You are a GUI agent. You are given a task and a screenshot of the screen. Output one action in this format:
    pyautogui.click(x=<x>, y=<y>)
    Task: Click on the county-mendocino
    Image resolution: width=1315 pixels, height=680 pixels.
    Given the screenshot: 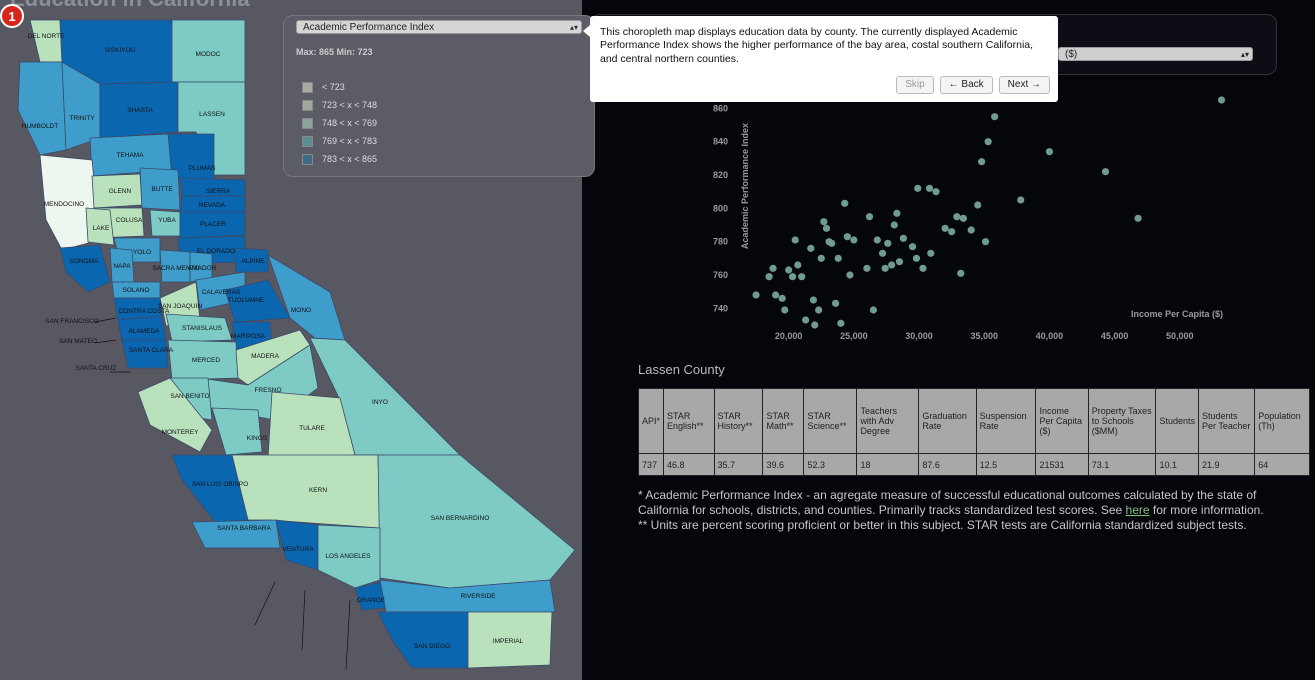 What is the action you would take?
    pyautogui.click(x=70, y=202)
    